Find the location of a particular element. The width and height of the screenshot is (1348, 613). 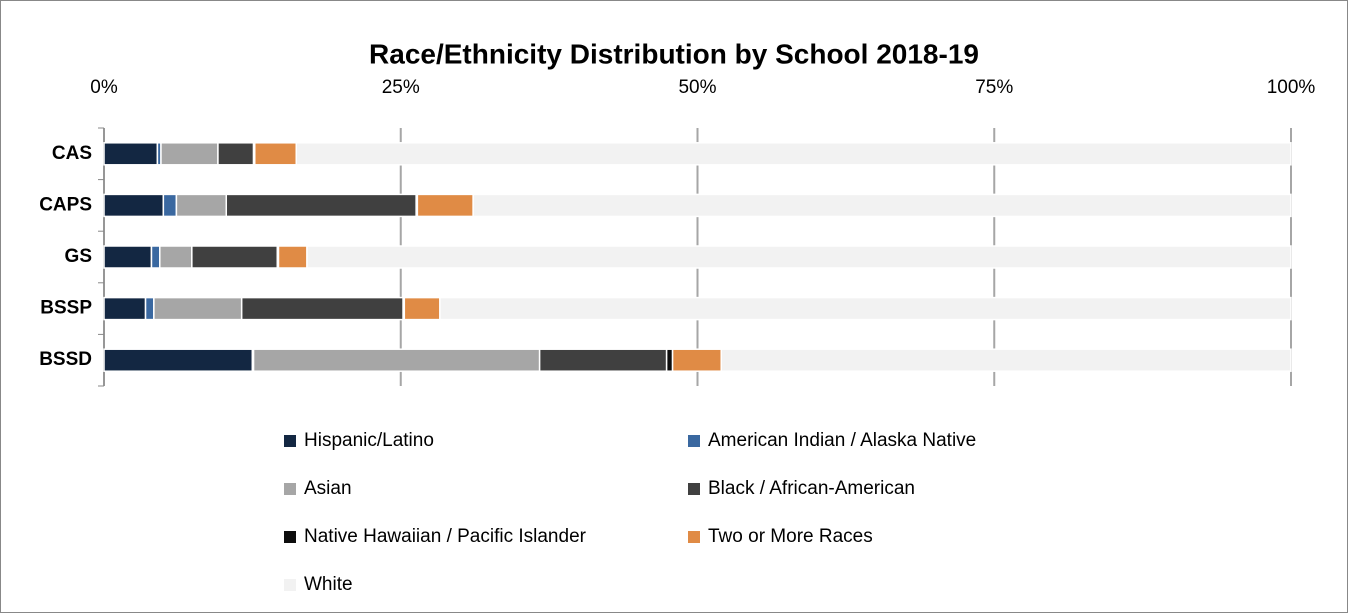

y-tick-label: BSSD is located at coordinates (65, 359).